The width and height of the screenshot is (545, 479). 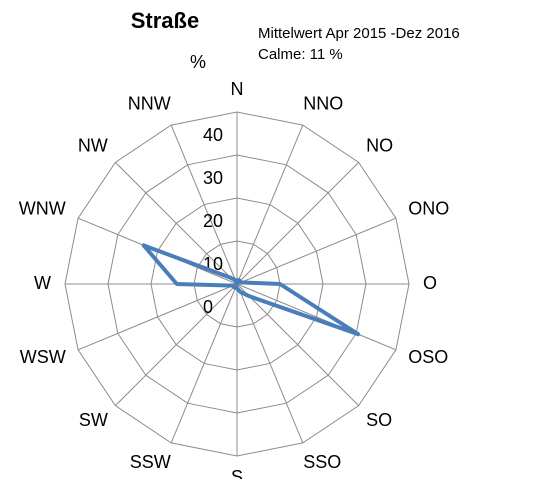 I want to click on direction-label: OSO, so click(x=428, y=357).